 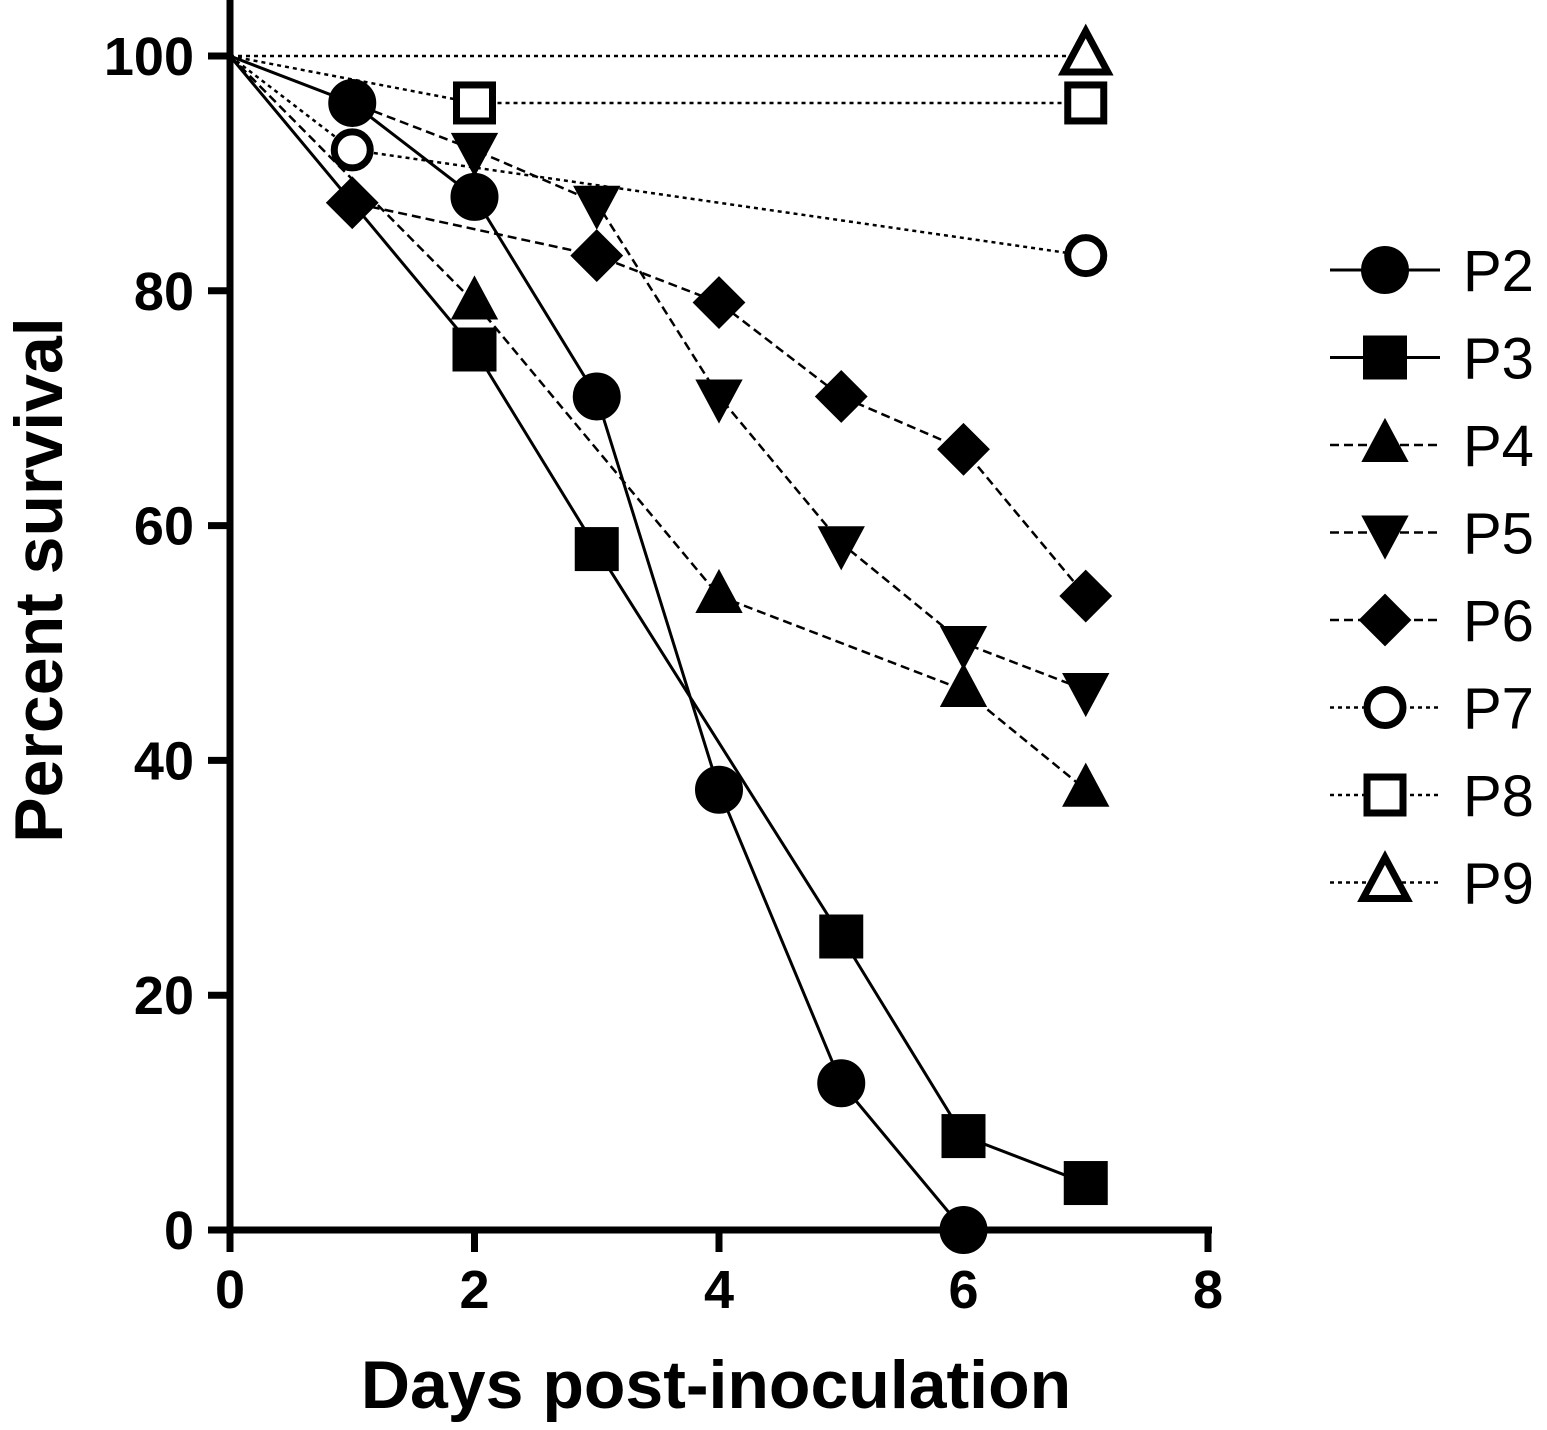 I want to click on legend-item-p2: P2, so click(x=1432, y=271).